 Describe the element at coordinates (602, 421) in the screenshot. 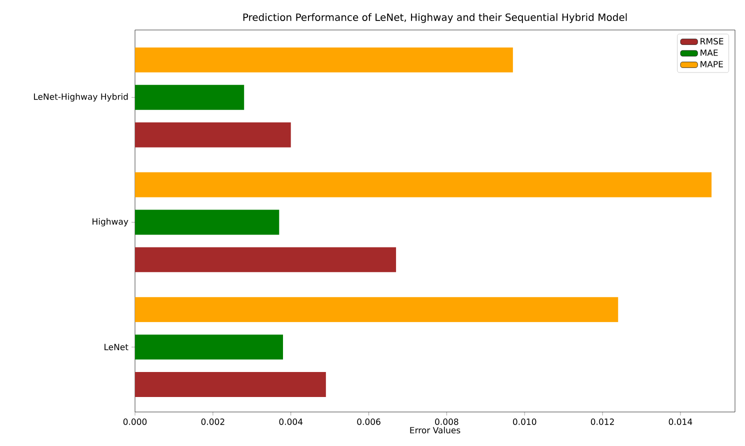

I see `x-tick-label: 0.012` at that location.